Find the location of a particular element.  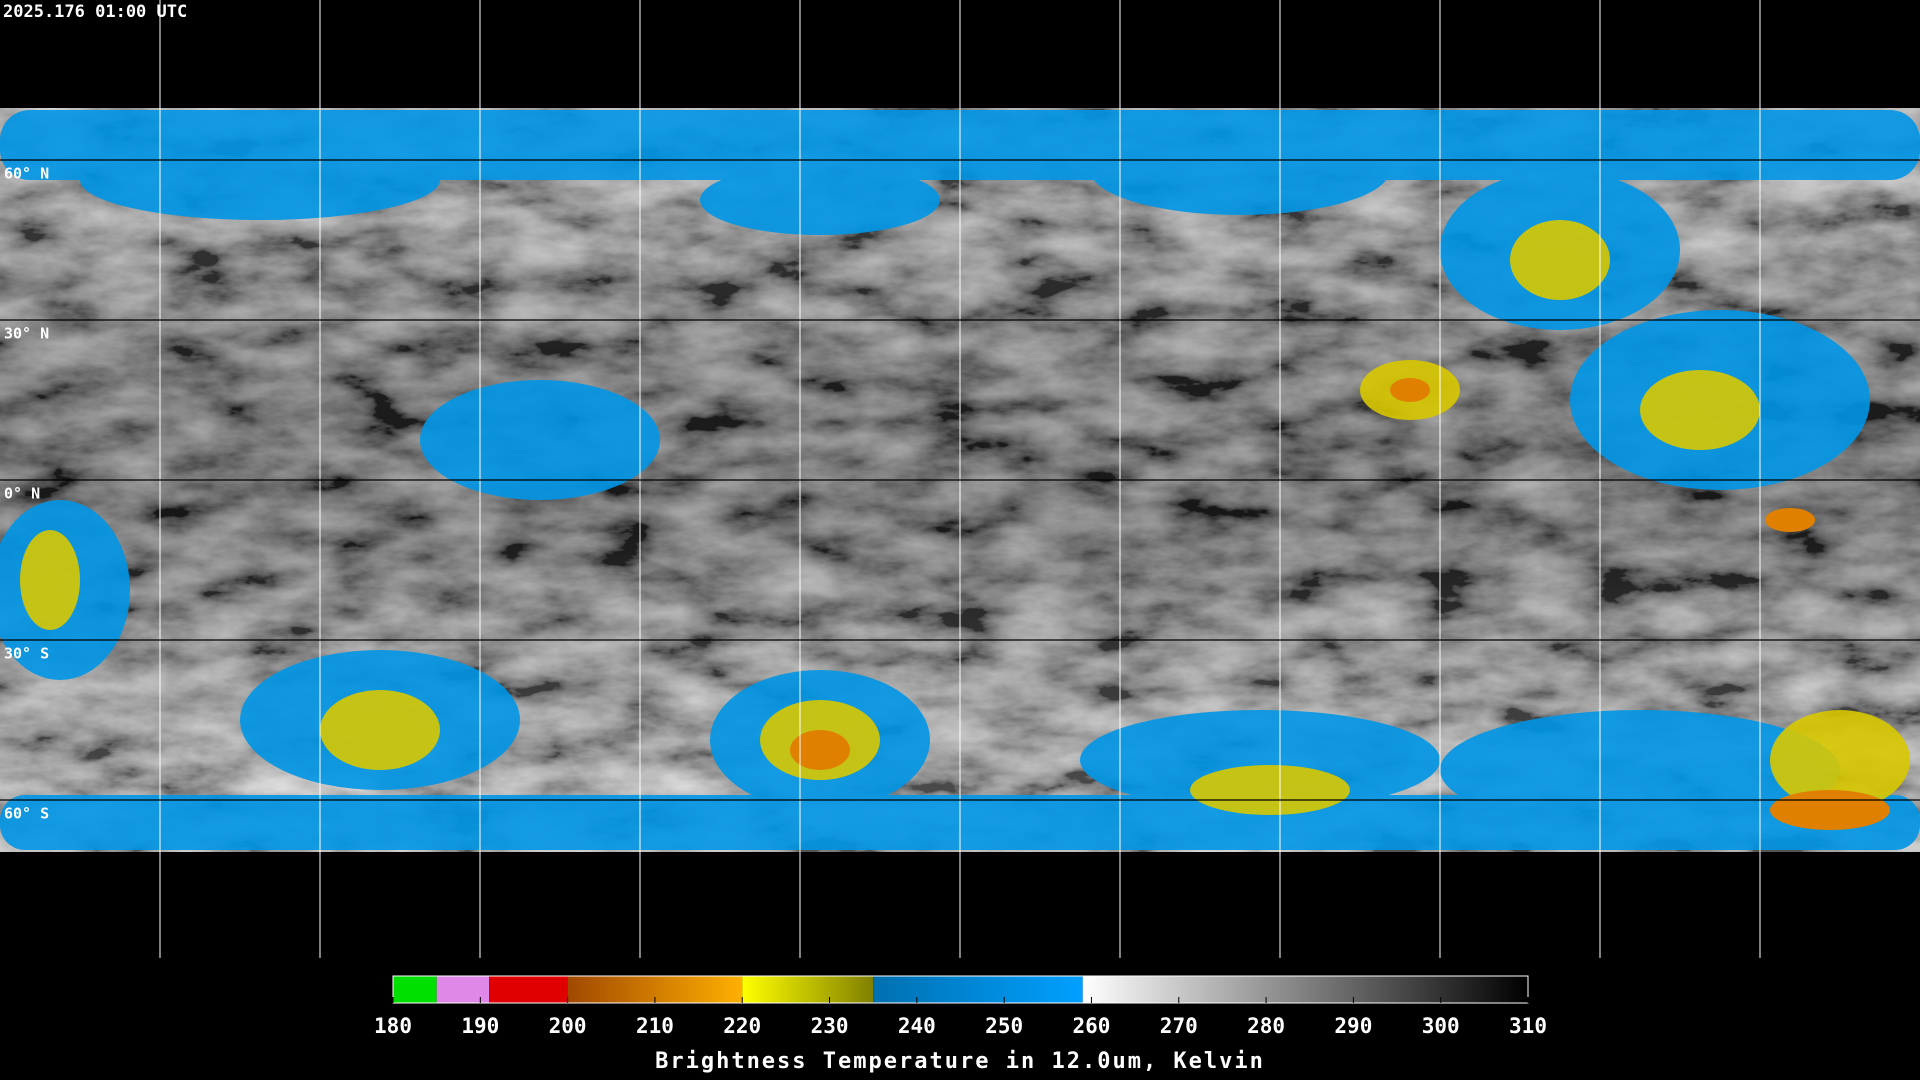

colorbar-tick-label: 290 is located at coordinates (1353, 1026).